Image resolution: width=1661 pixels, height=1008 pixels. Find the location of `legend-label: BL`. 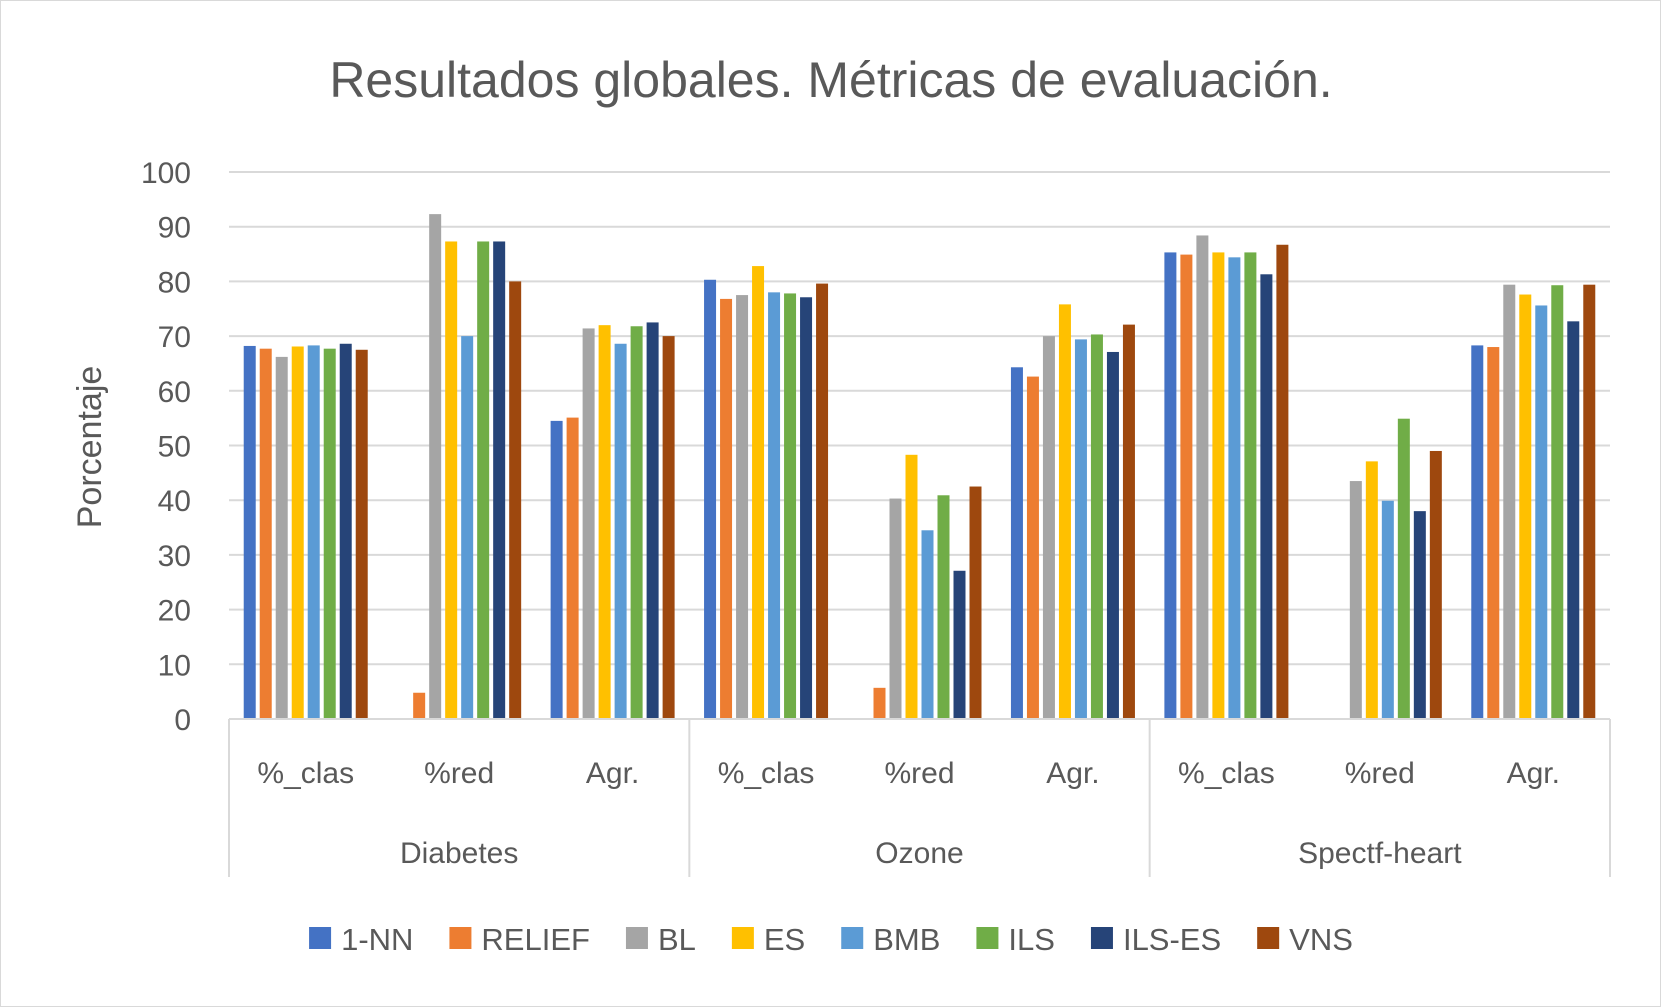

legend-label: BL is located at coordinates (677, 939).